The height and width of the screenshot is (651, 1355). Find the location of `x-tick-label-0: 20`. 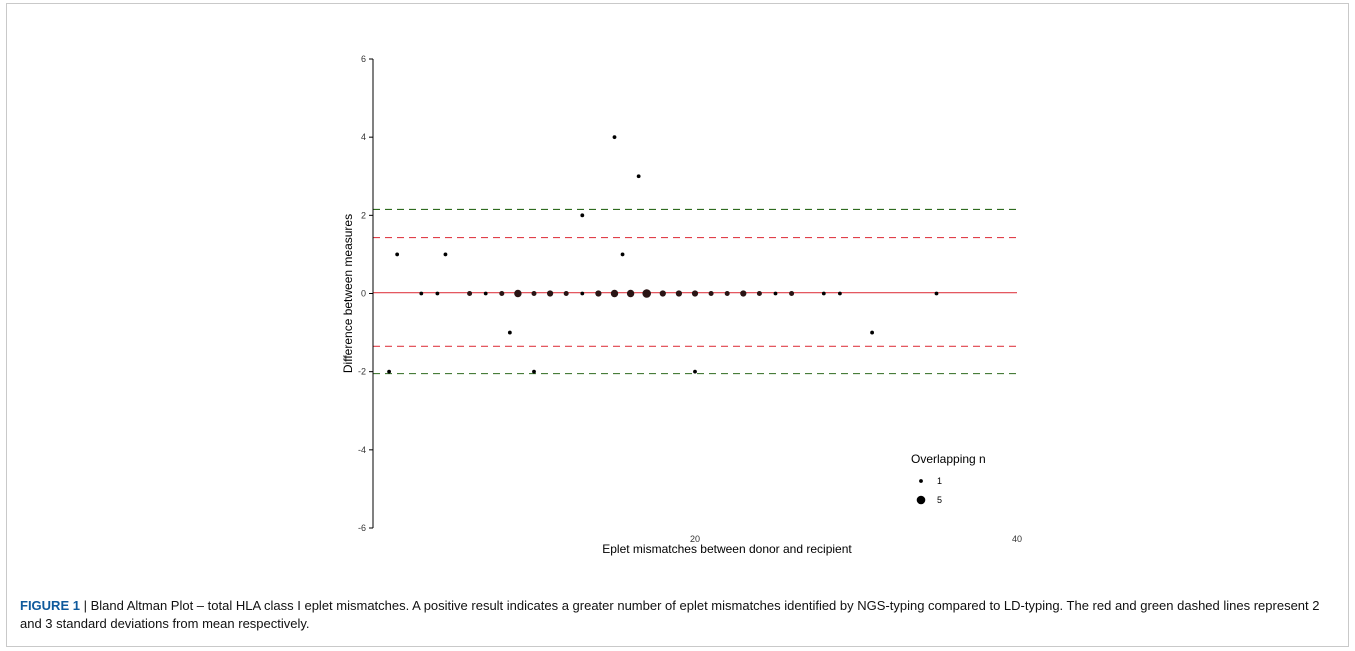

x-tick-label-0: 20 is located at coordinates (695, 539).